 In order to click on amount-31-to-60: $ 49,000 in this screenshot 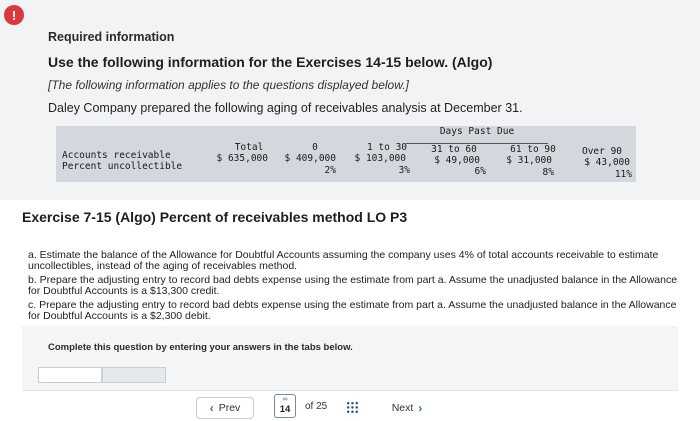, I will do `click(457, 160)`.